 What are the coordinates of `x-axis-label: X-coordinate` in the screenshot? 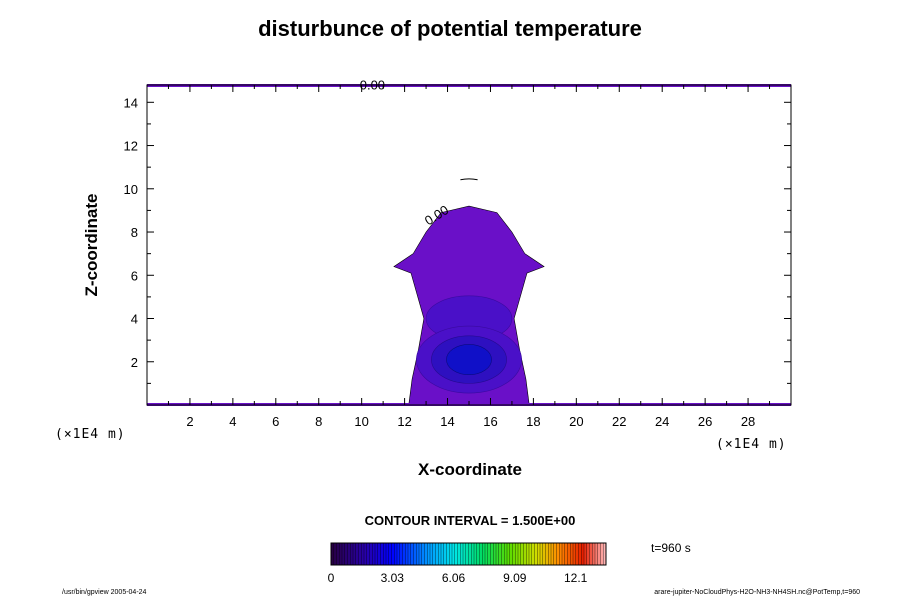 It's located at (470, 469).